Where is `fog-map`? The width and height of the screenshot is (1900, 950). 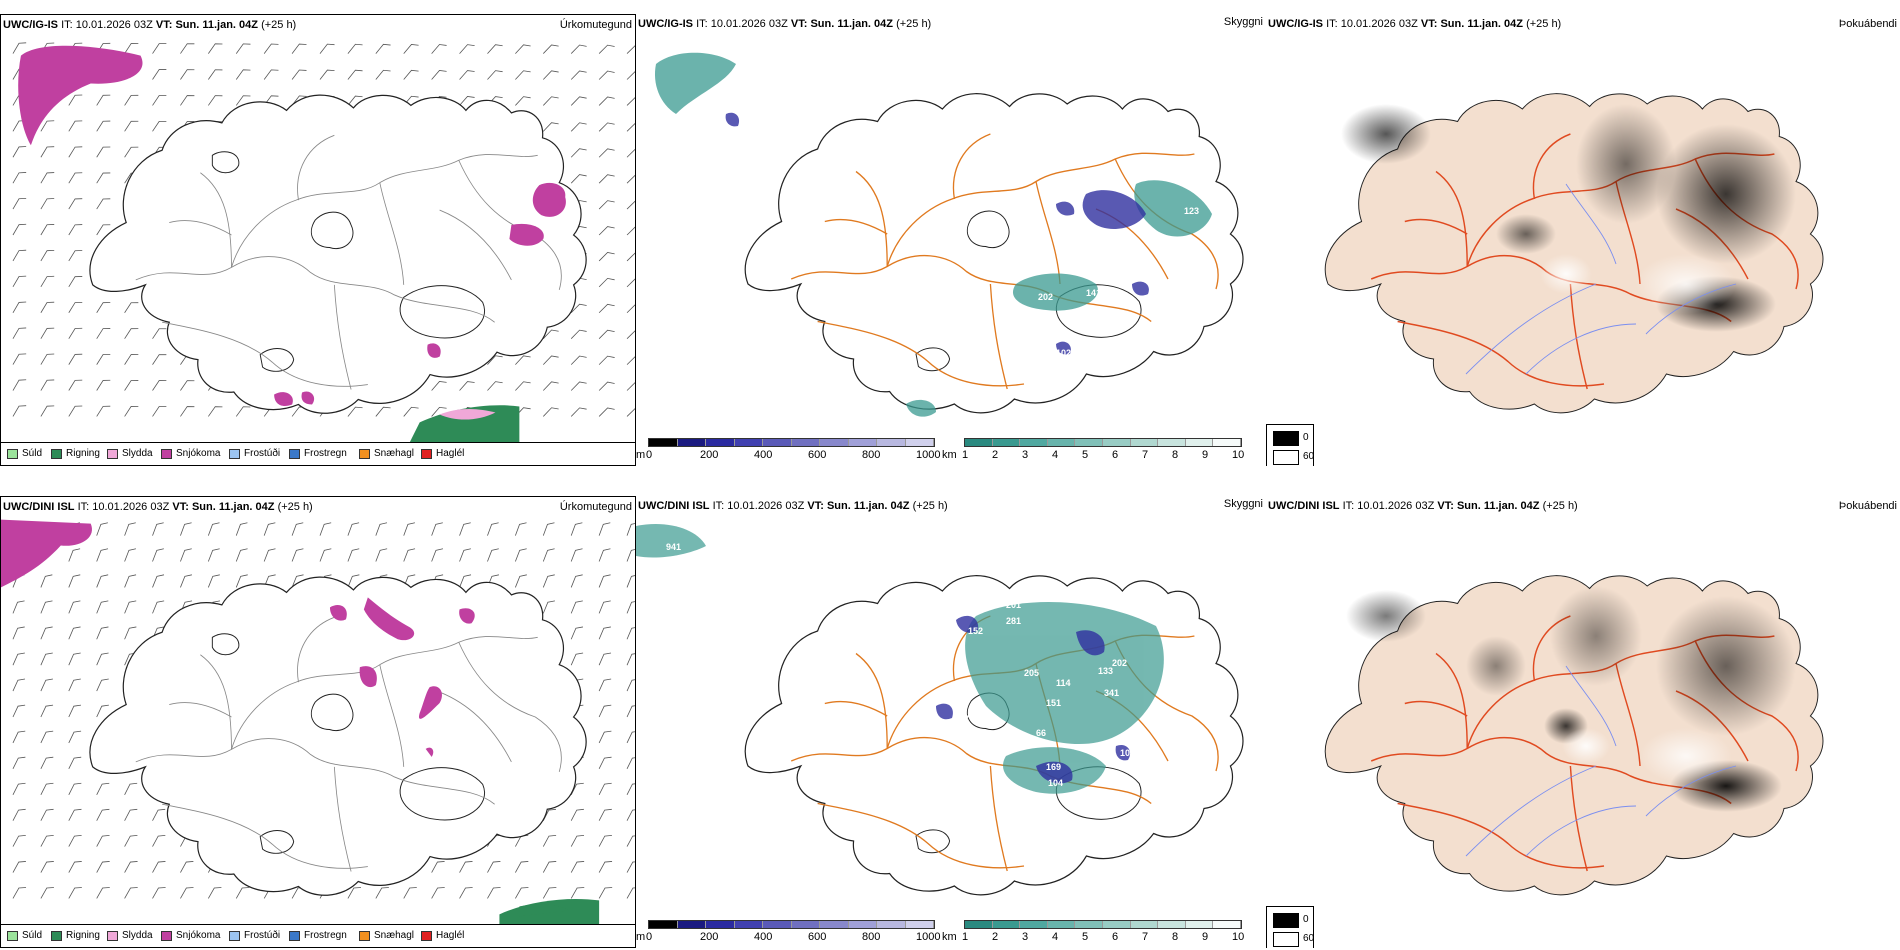
fog-map is located at coordinates (1574, 253).